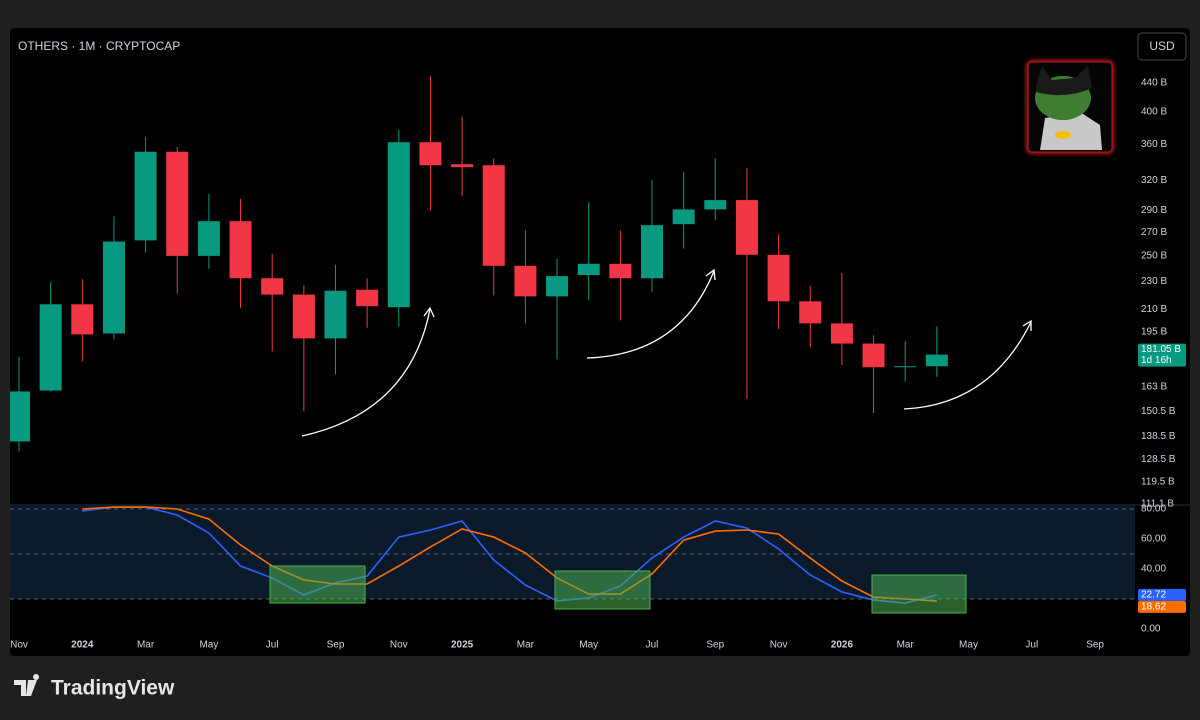 The image size is (1200, 720). What do you see at coordinates (1151, 629) in the screenshot?
I see `y2-tick-label: 0.00` at bounding box center [1151, 629].